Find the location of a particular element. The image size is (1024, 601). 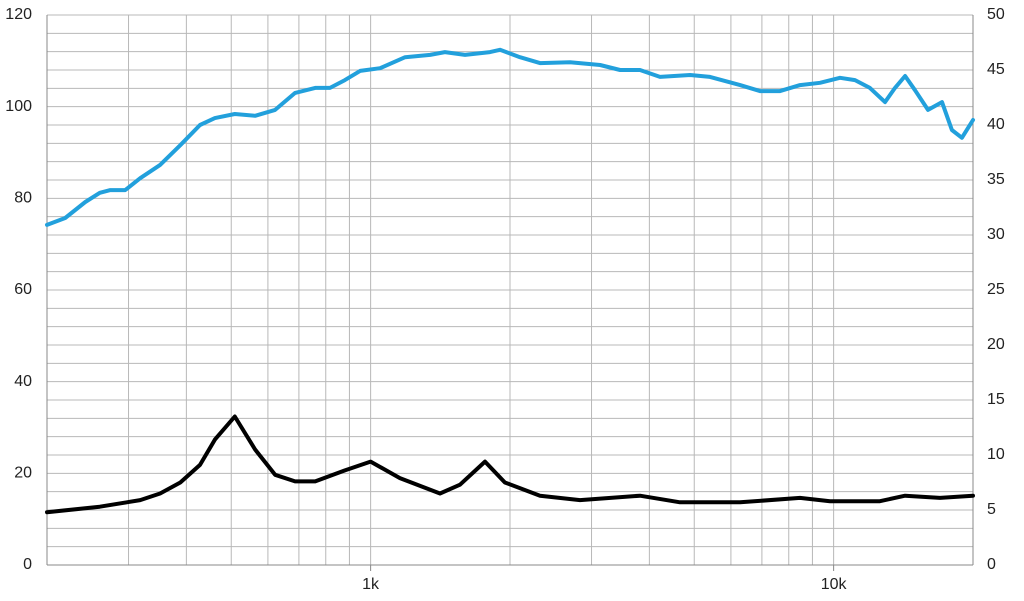

y2-tick-label: 35 is located at coordinates (996, 179).